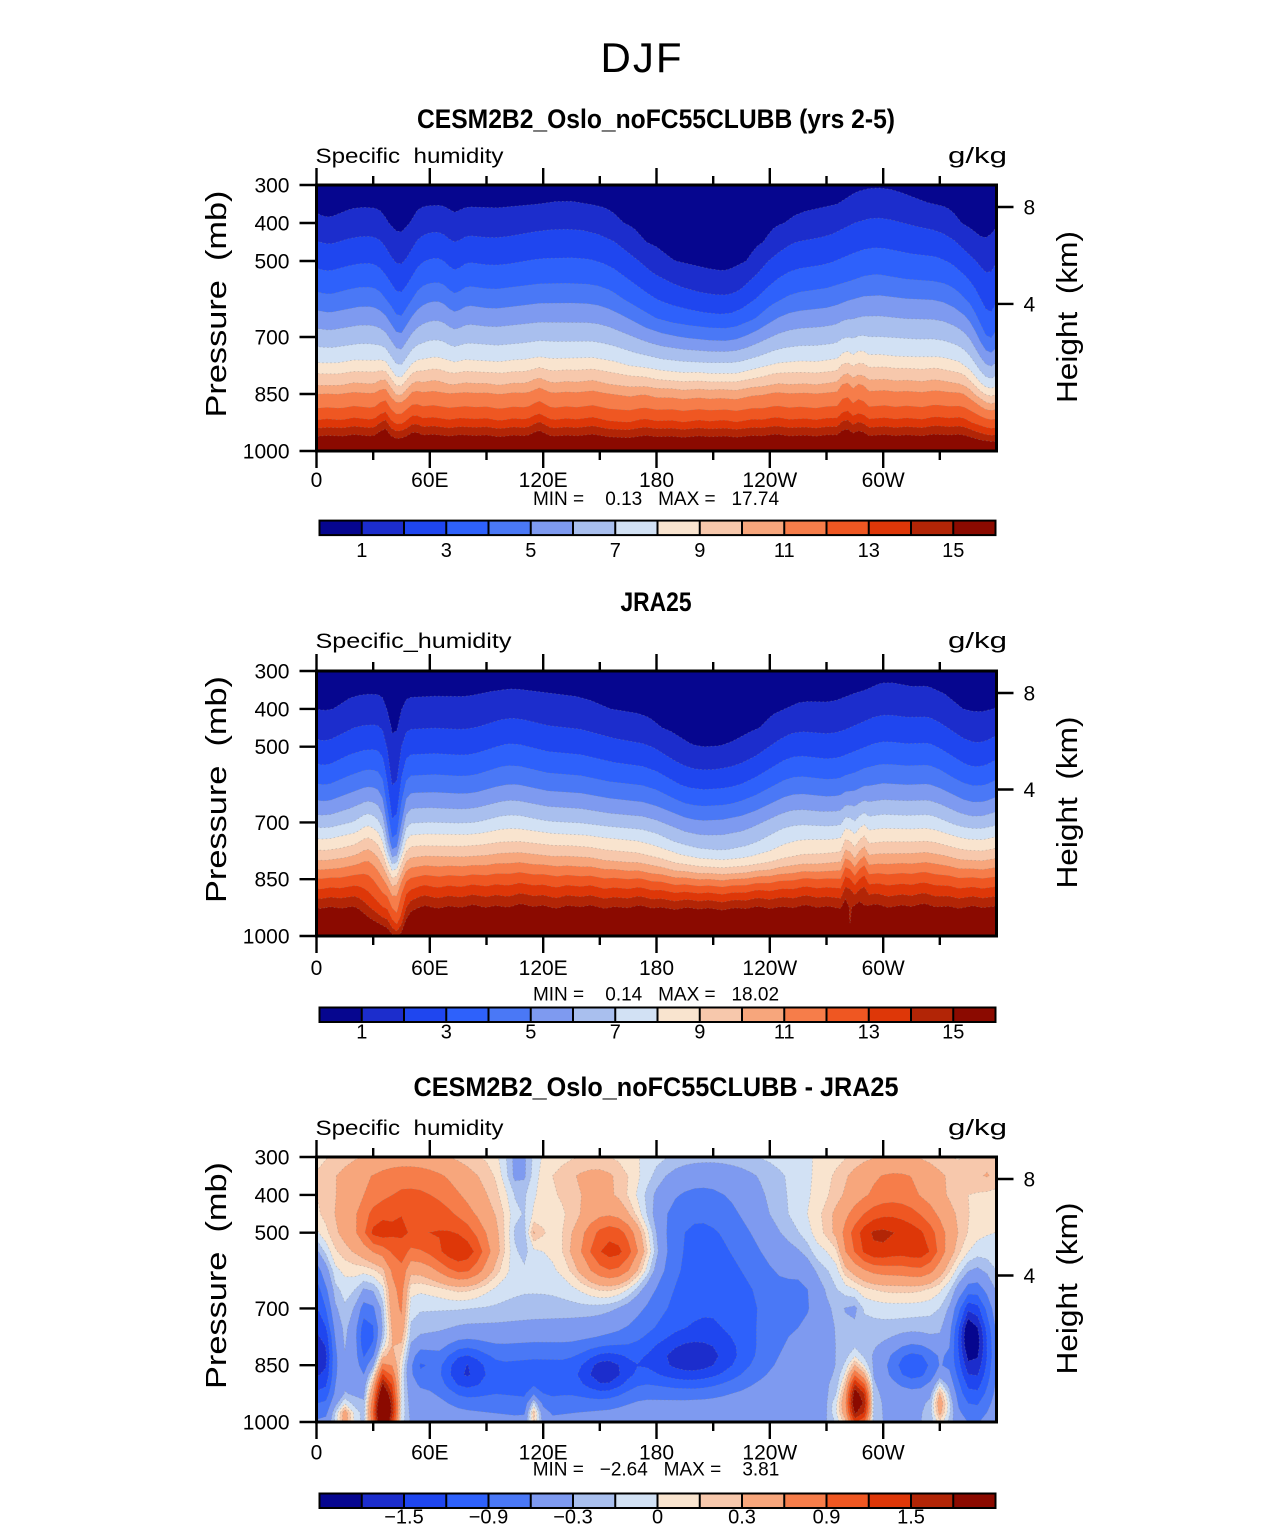 The height and width of the screenshot is (1531, 1285). Describe the element at coordinates (403, 1518) in the screenshot. I see `svg-text: −1.5` at that location.